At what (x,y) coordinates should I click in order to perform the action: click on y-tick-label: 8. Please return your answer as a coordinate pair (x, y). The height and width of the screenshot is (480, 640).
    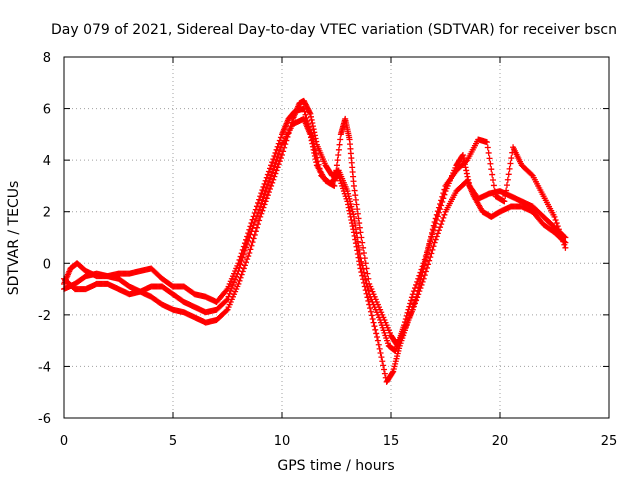
    Looking at the image, I should click on (47, 58).